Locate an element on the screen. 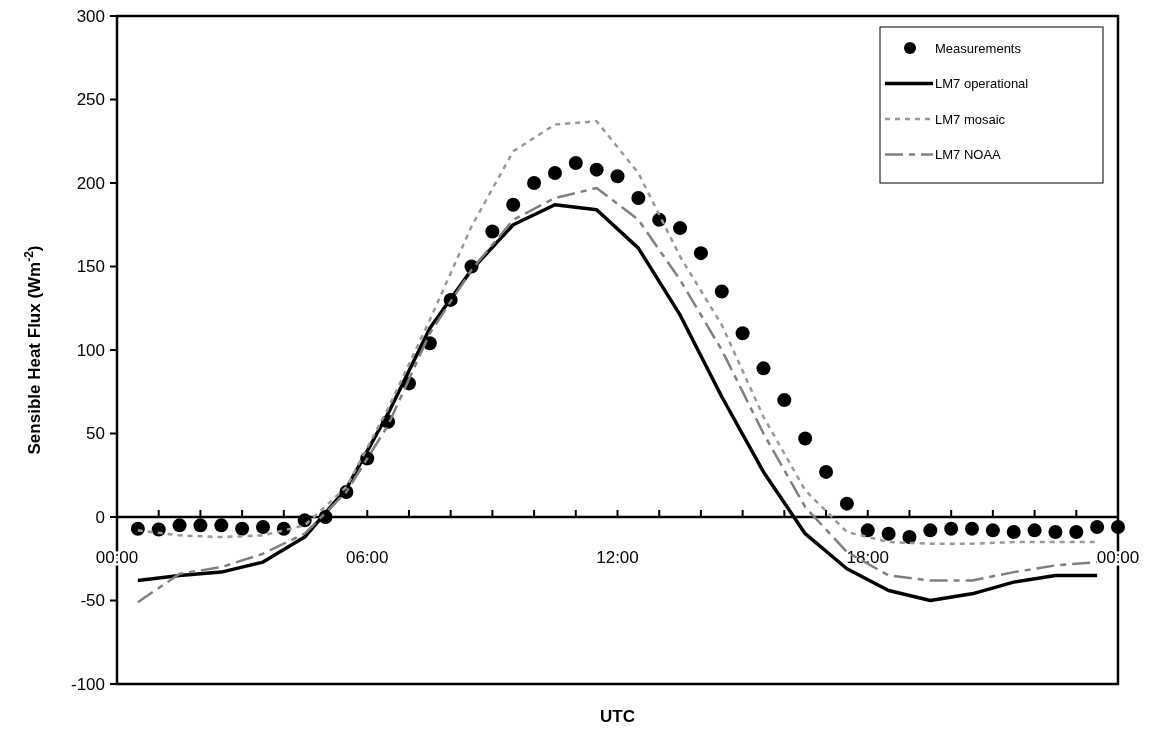 The height and width of the screenshot is (734, 1150). x-tick-label: 18:00 is located at coordinates (868, 557).